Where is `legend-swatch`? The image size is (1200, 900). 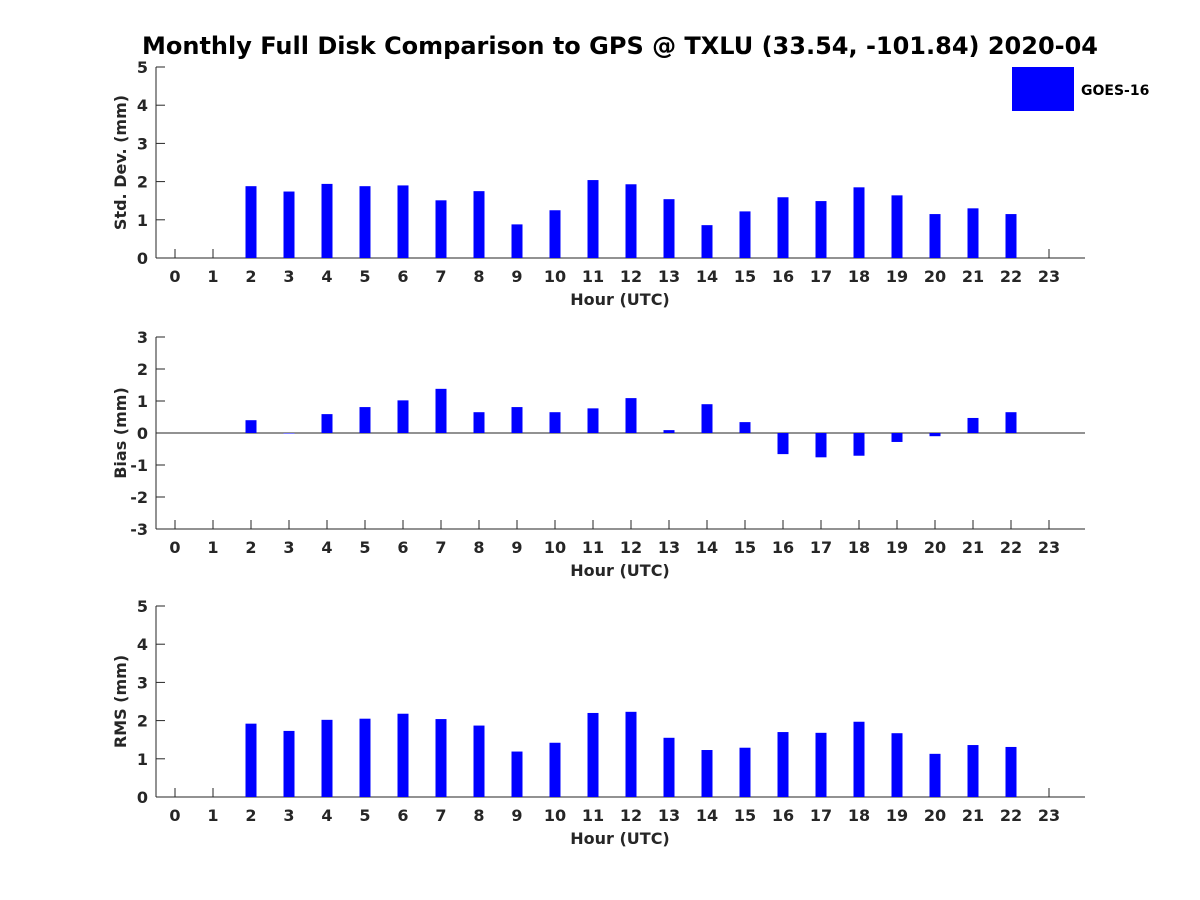 legend-swatch is located at coordinates (1043, 89).